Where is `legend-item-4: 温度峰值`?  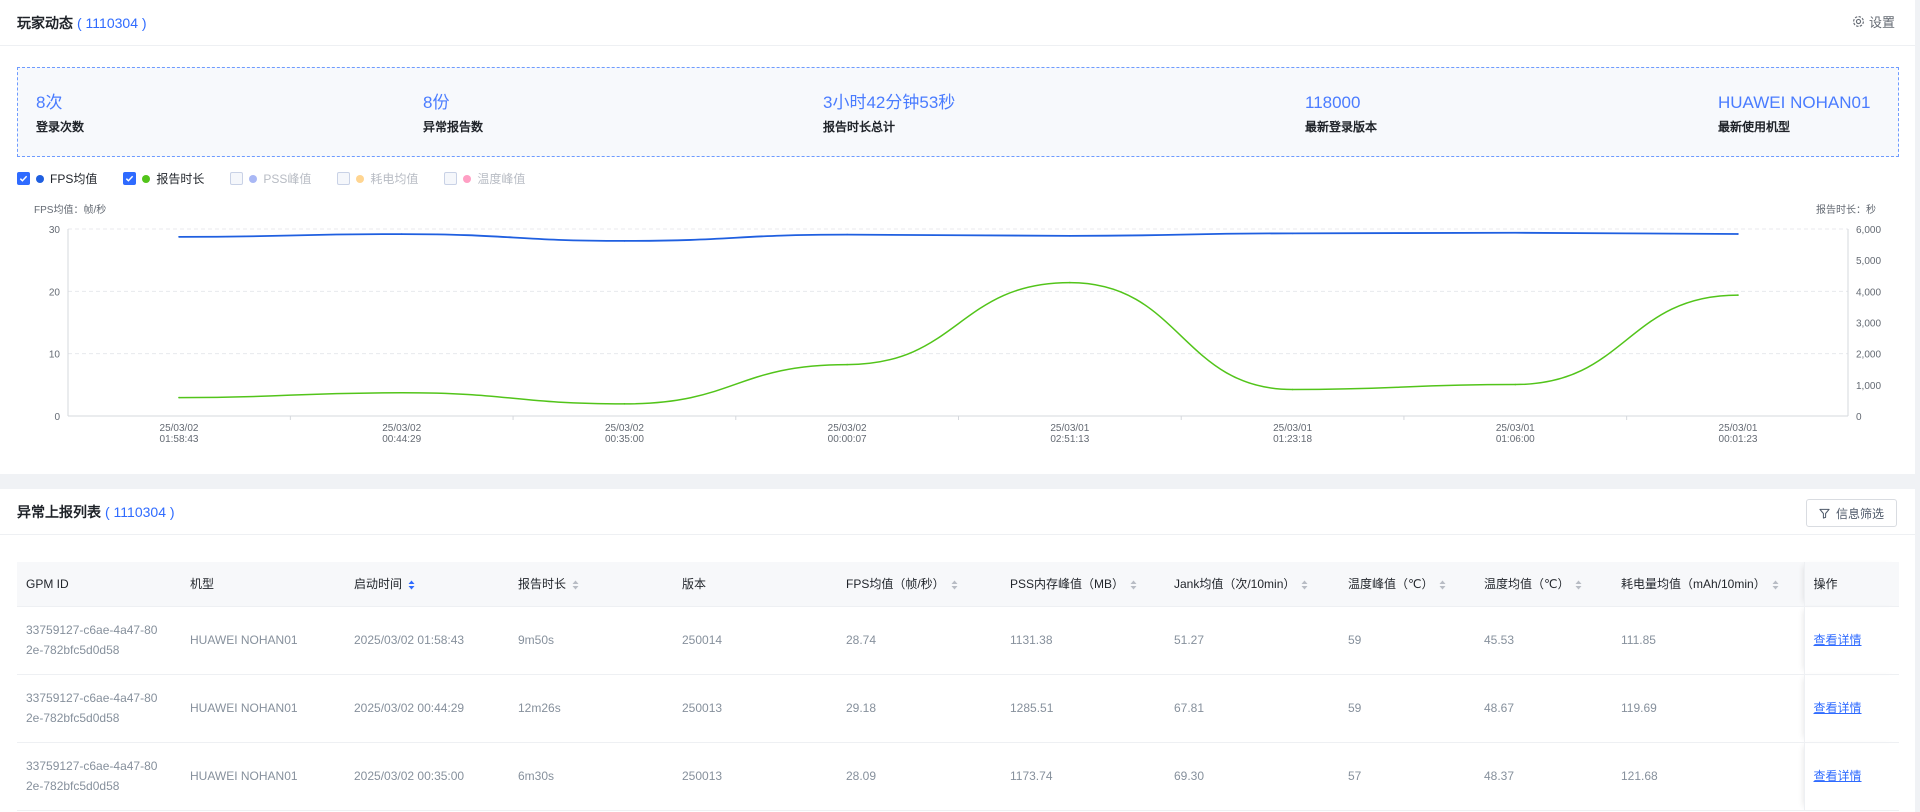 legend-item-4: 温度峰值 is located at coordinates (484, 178).